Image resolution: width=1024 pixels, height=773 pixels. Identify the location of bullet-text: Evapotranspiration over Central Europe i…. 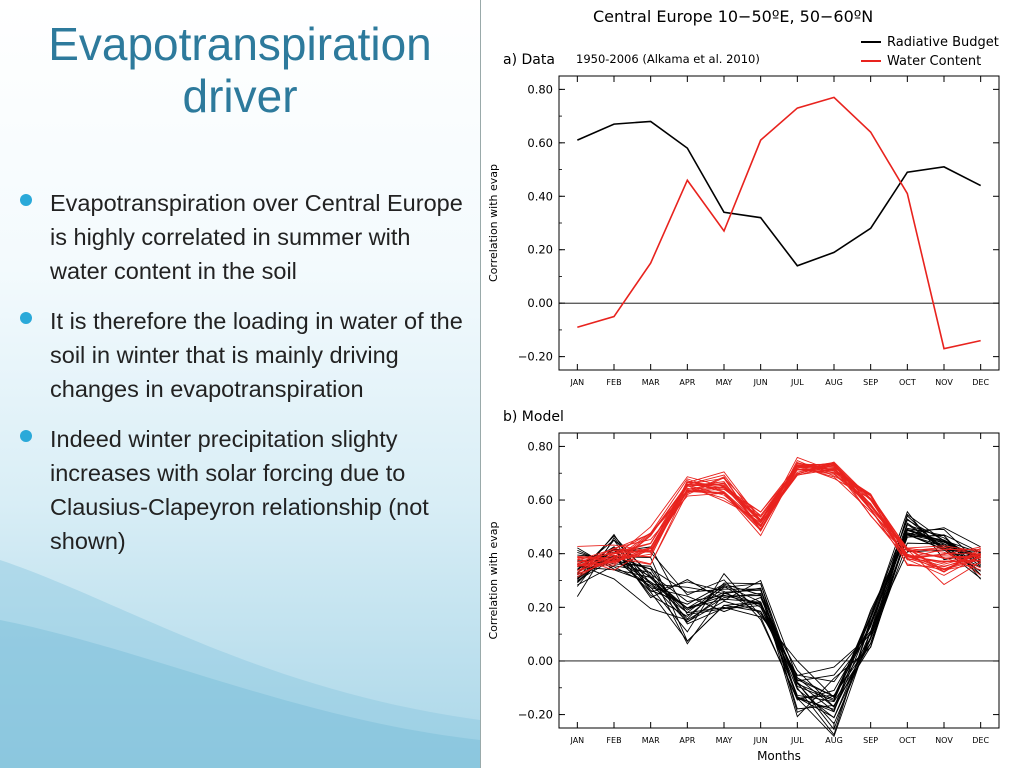
(256, 237).